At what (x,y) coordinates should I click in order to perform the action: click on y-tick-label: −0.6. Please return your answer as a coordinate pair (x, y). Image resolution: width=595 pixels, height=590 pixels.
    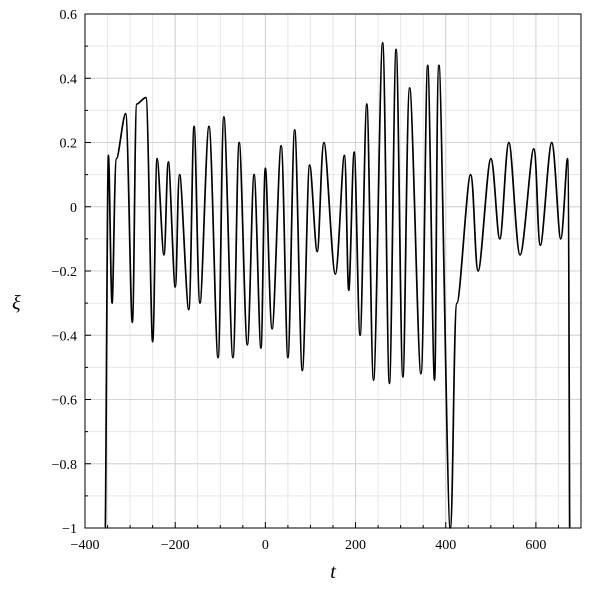
    Looking at the image, I should click on (64, 401).